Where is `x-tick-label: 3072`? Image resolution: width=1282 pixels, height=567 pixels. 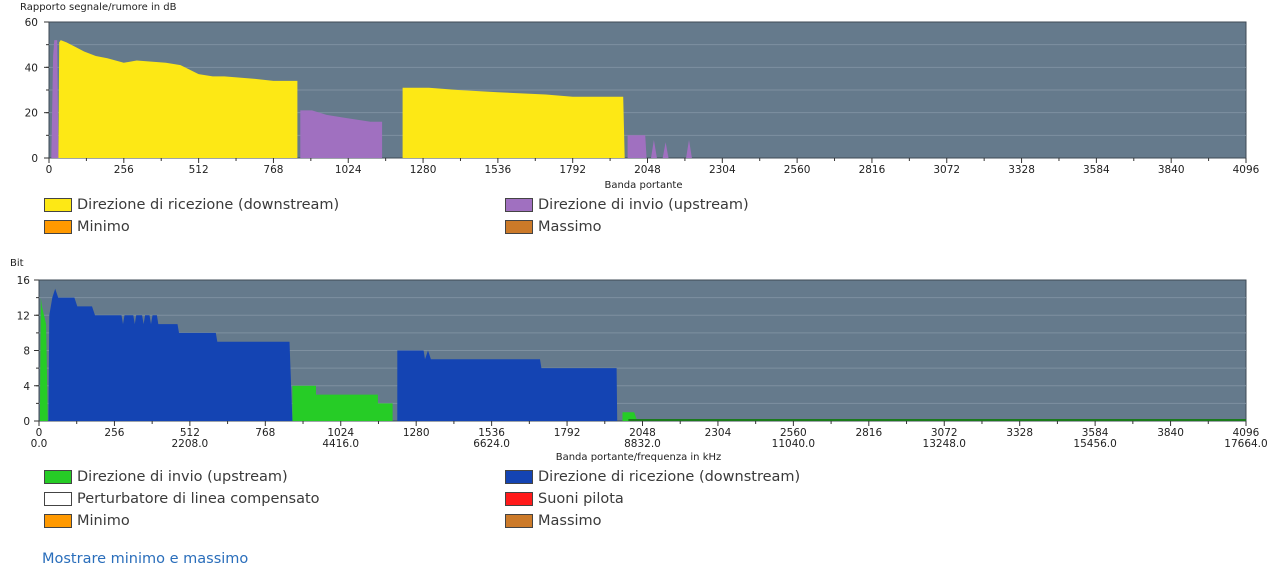
x-tick-label: 3072 is located at coordinates (946, 170).